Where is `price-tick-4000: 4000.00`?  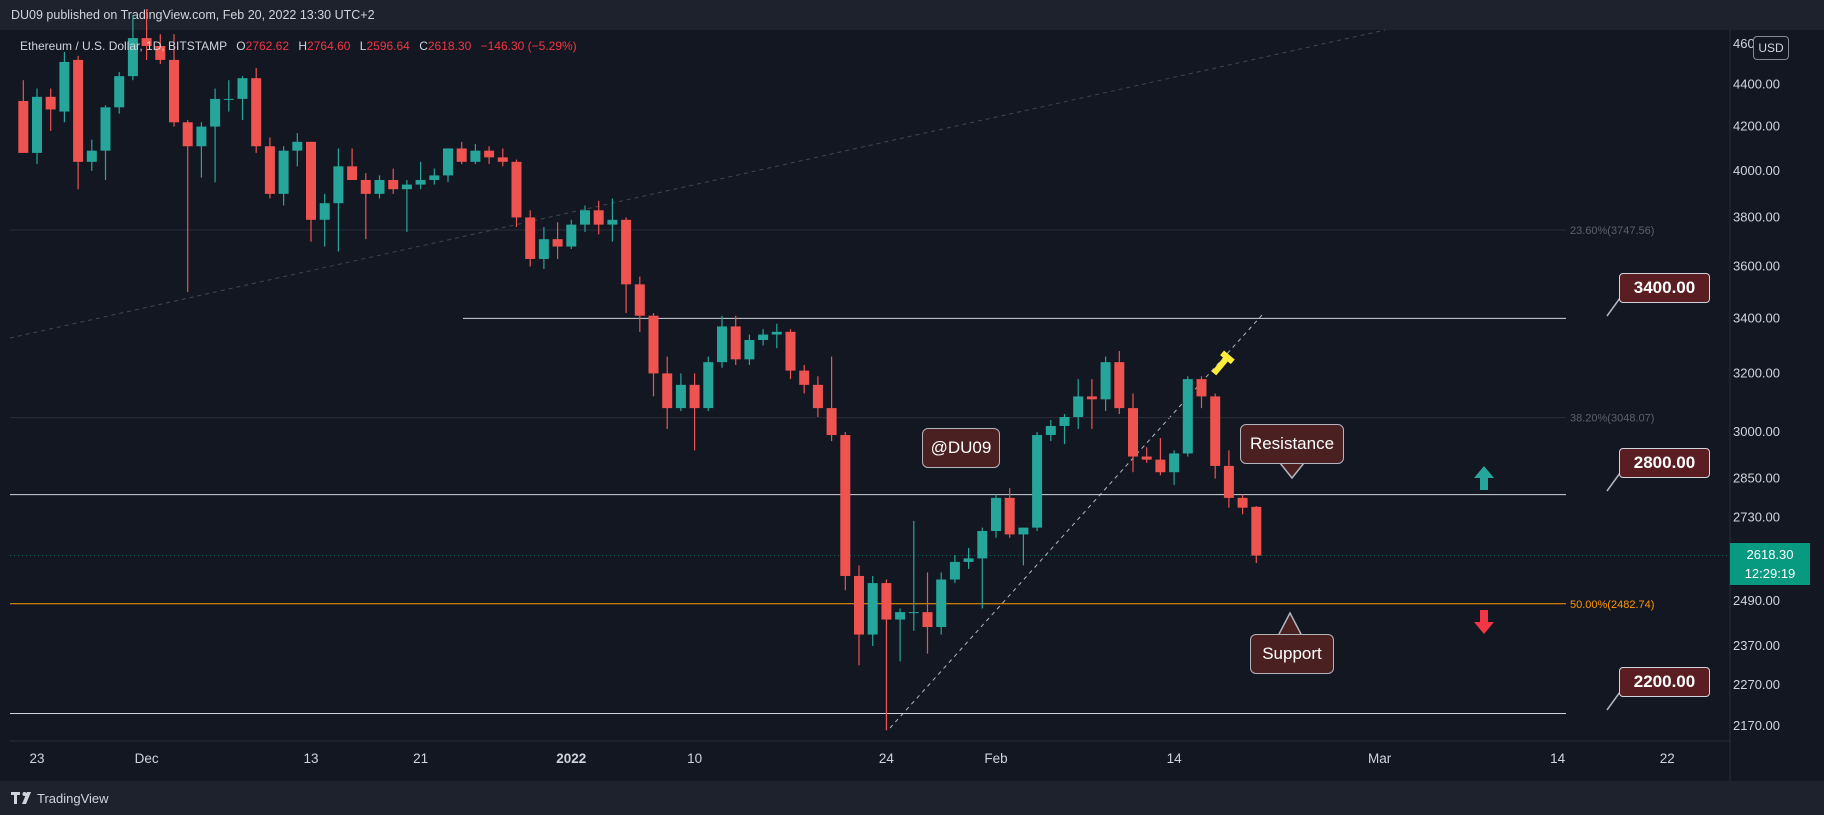 price-tick-4000: 4000.00 is located at coordinates (1756, 170).